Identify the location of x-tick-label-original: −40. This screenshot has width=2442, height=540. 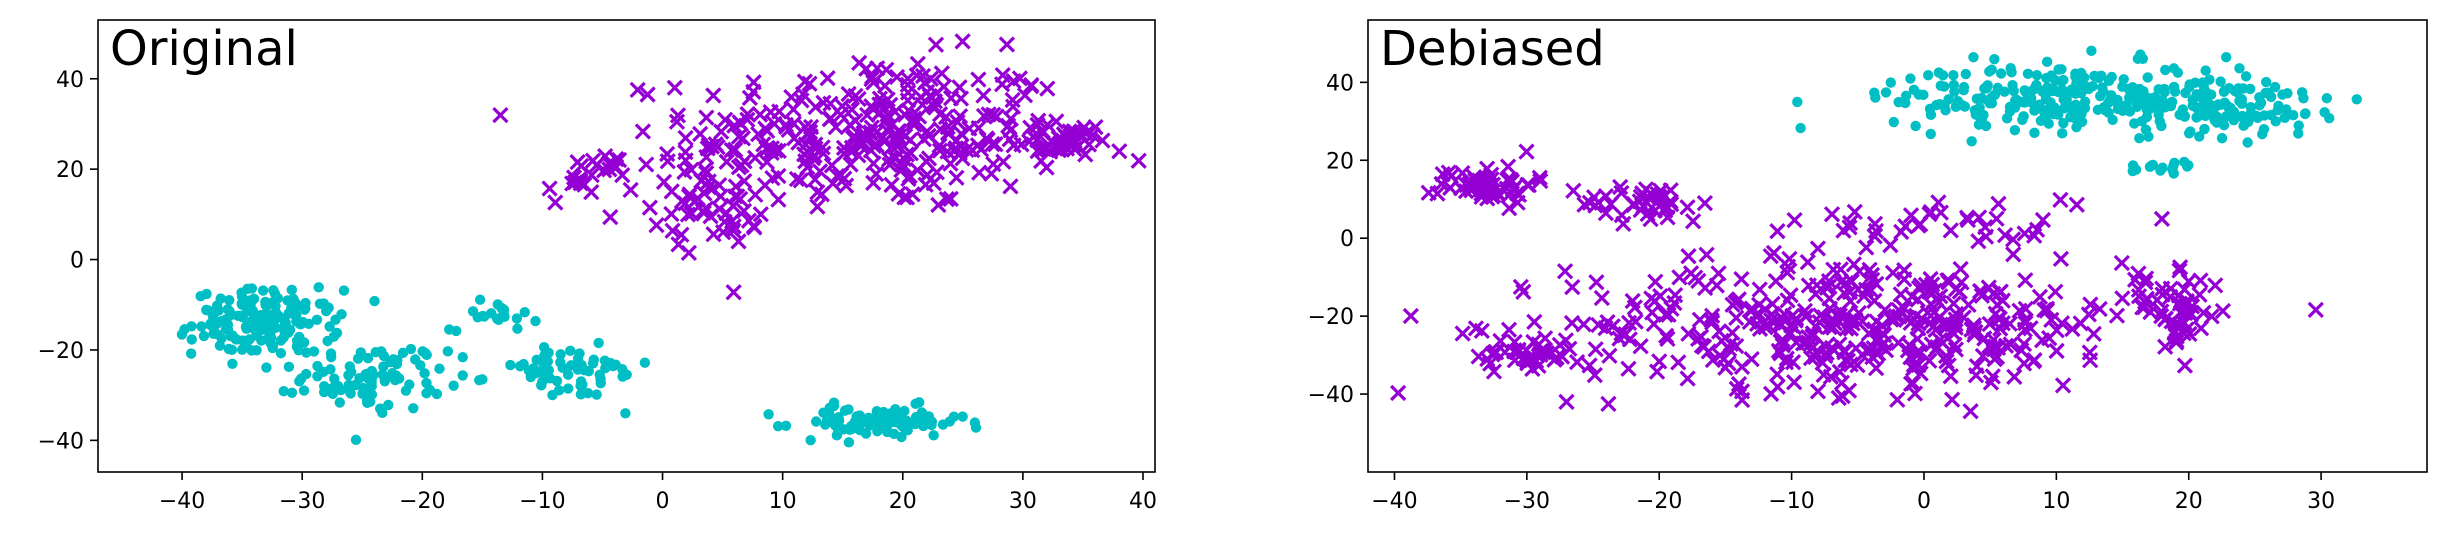
(182, 501).